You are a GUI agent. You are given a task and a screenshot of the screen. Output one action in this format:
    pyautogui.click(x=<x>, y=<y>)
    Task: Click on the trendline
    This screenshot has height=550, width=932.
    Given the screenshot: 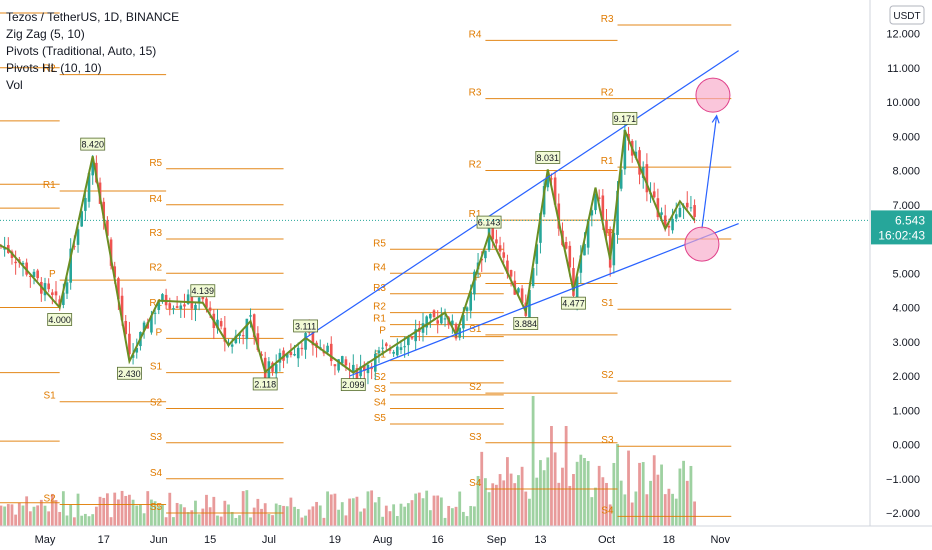 What is the action you would take?
    pyautogui.click(x=544, y=300)
    